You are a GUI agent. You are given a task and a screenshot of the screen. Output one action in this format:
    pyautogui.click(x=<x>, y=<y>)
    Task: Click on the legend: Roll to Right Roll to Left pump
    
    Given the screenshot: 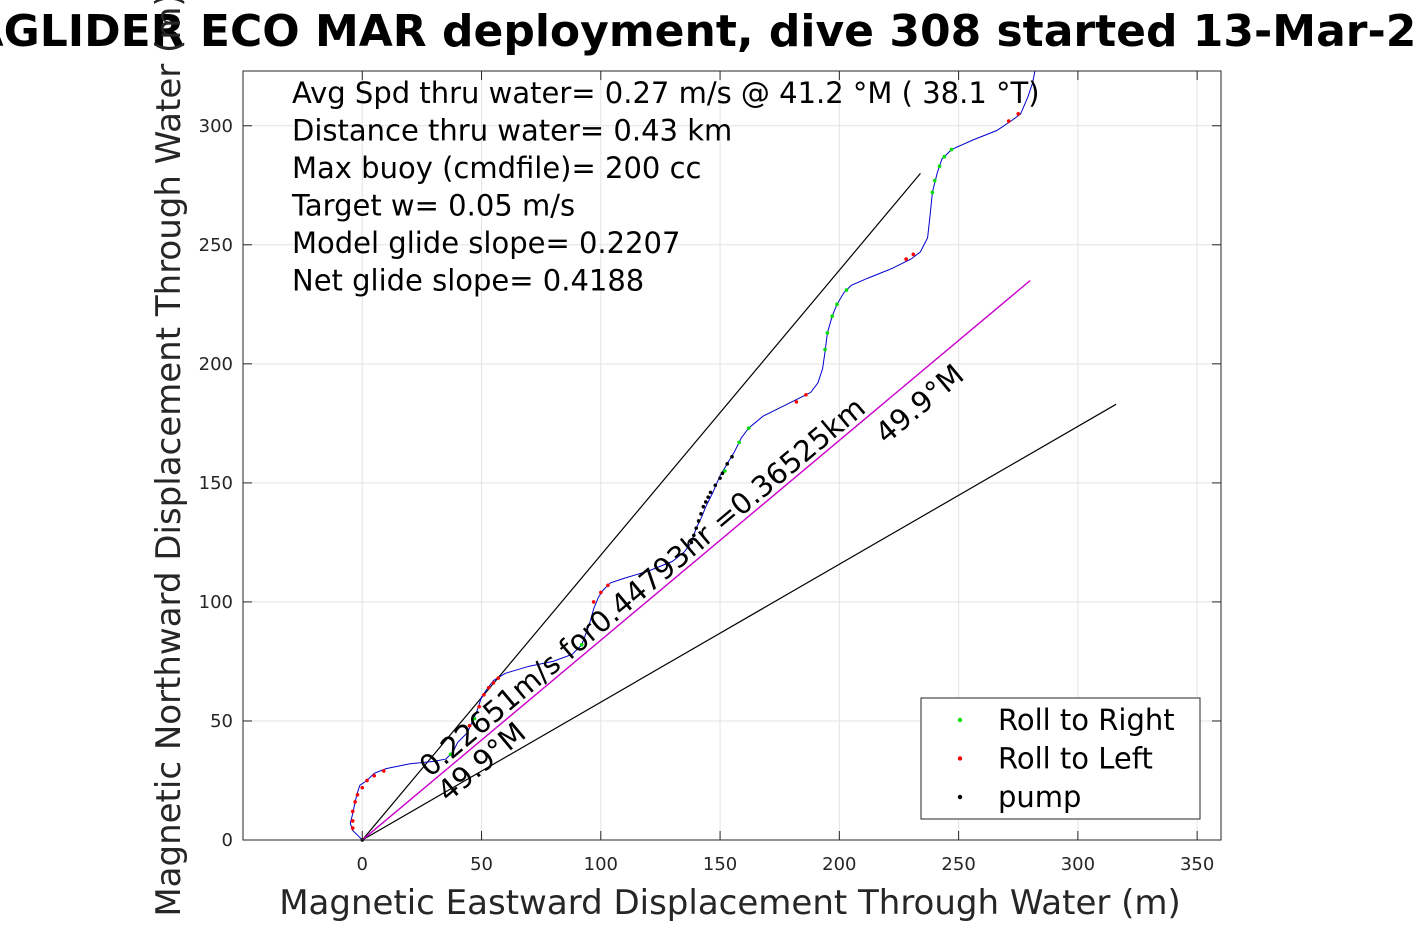 What is the action you would take?
    pyautogui.click(x=1060, y=758)
    